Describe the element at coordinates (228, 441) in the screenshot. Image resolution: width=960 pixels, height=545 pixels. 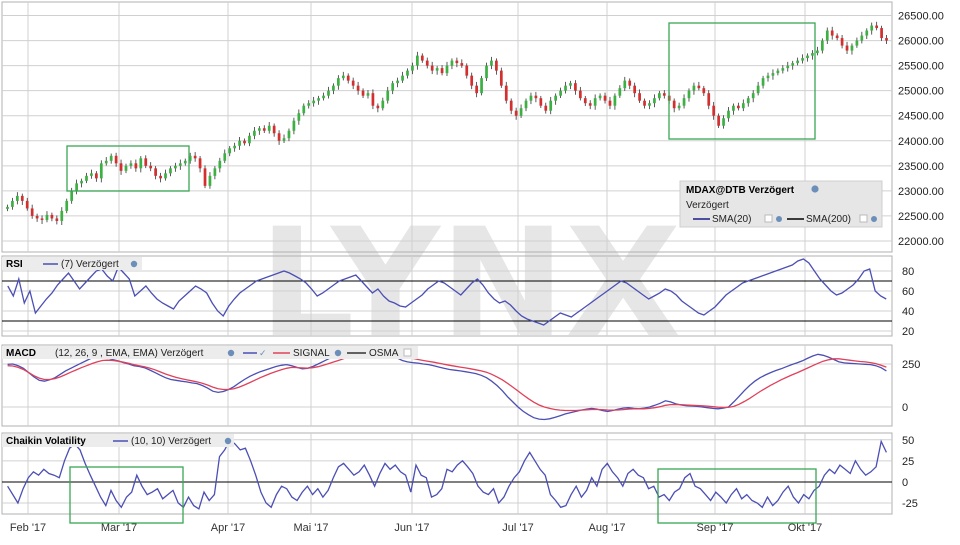
I see `chaikin-settings-icon` at that location.